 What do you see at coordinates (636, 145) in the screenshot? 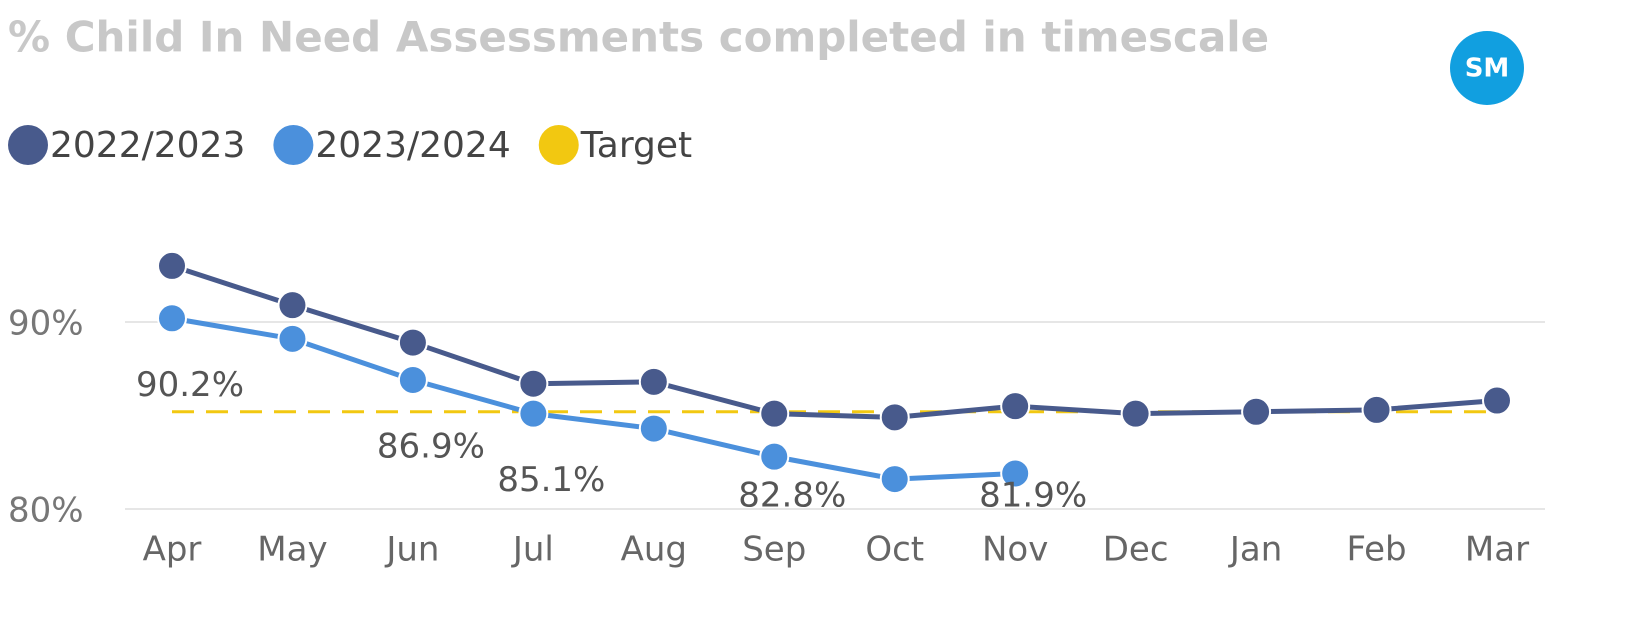
I see `legend-label: Target` at bounding box center [636, 145].